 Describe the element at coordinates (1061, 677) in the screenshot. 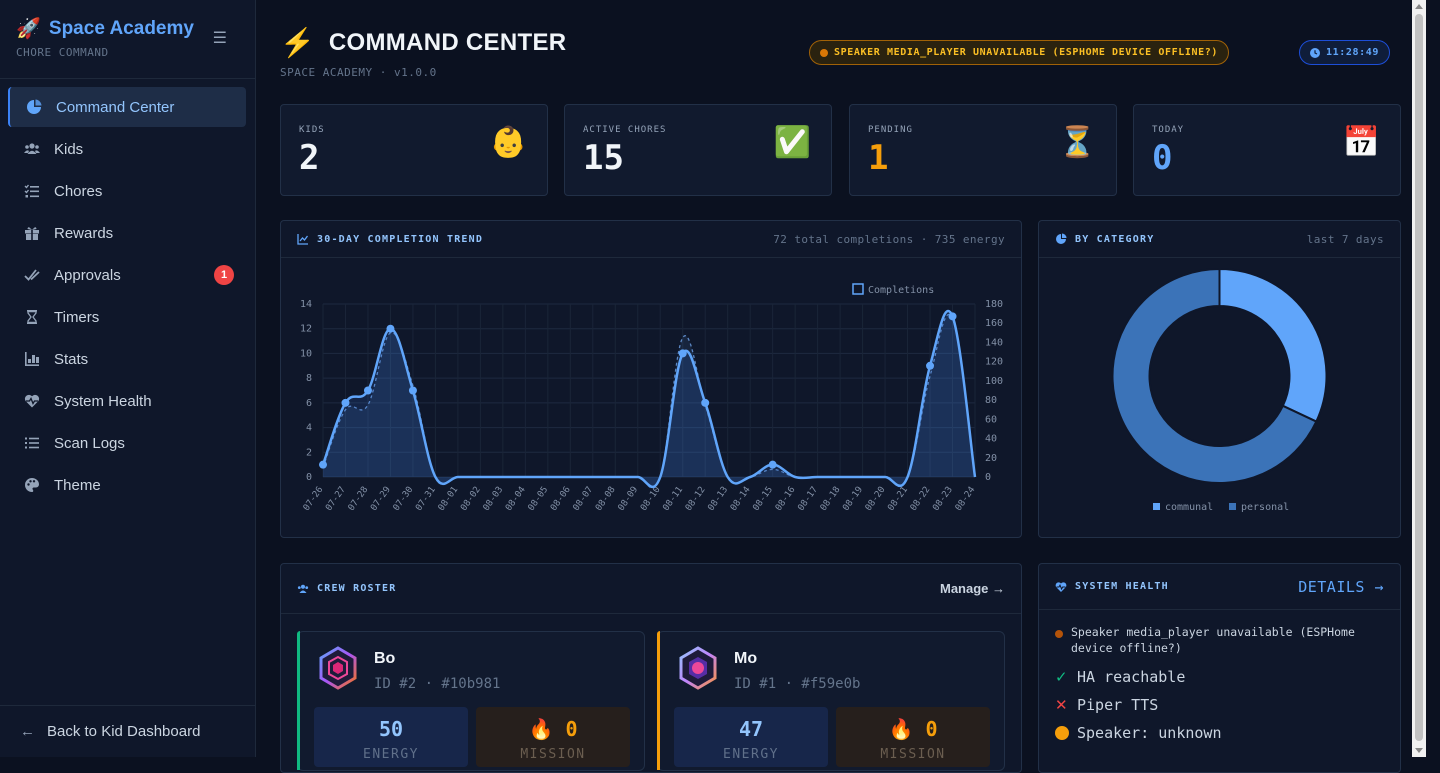

I see `check-icon: ✓` at that location.